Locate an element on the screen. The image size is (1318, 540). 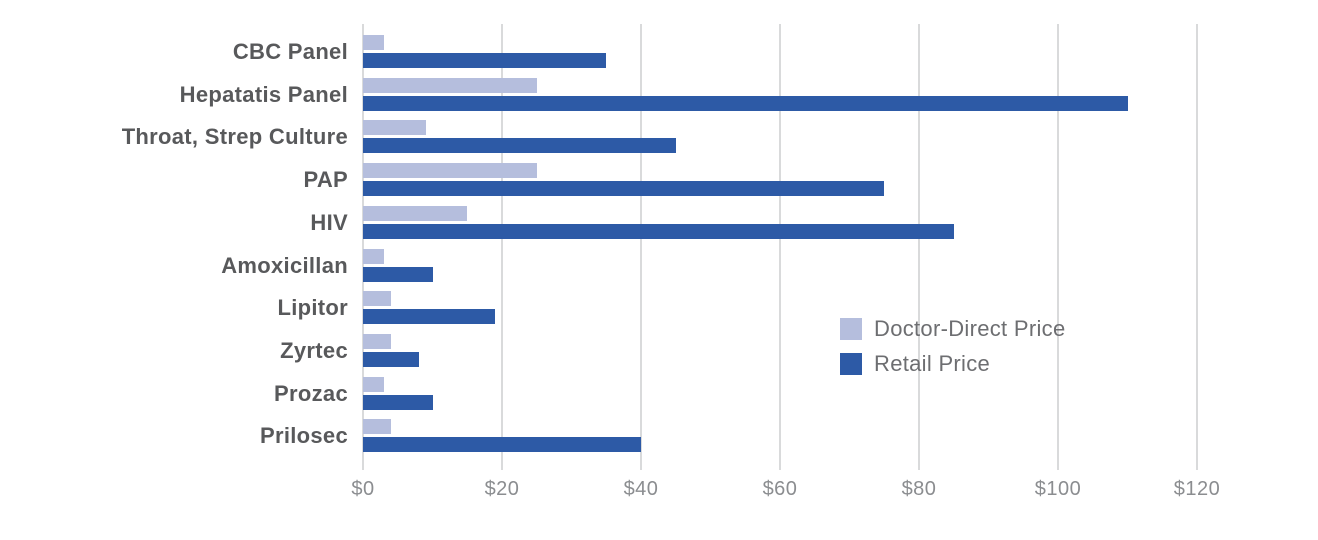
x-tick-label: $100 is located at coordinates (1058, 489).